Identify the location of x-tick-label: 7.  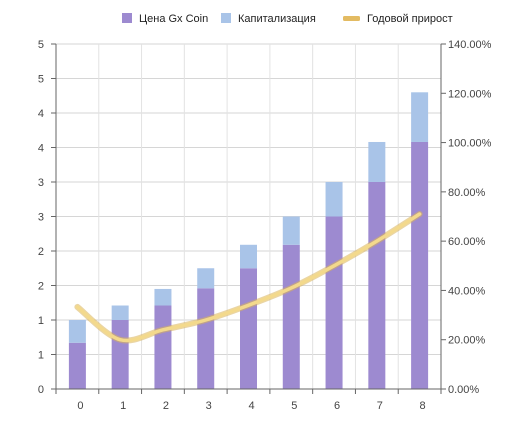
(380, 406).